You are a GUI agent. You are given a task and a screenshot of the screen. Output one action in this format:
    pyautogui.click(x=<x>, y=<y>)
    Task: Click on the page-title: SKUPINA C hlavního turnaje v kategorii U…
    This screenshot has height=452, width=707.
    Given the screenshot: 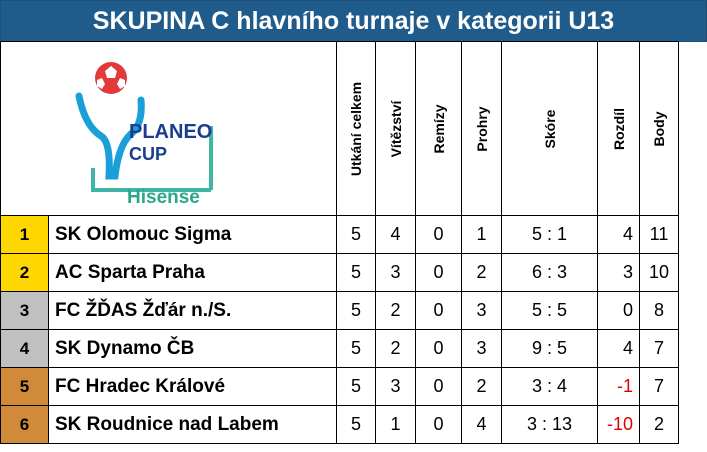 What is the action you would take?
    pyautogui.click(x=353, y=21)
    